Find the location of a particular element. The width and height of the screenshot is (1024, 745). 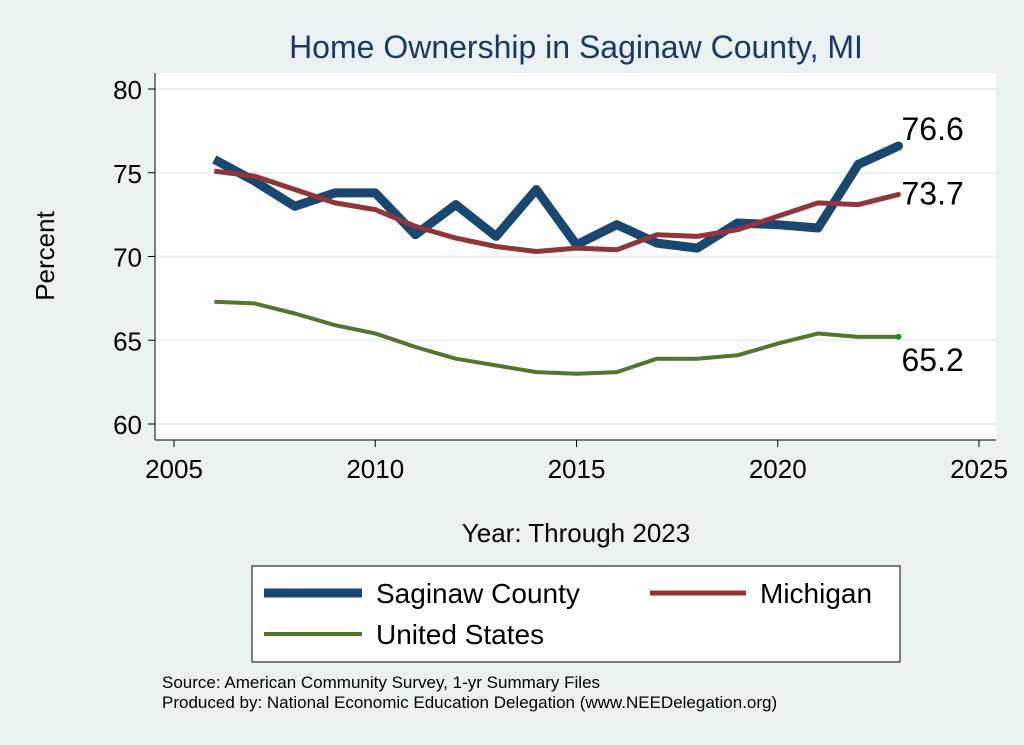

end-value-label: 73.7 is located at coordinates (933, 194).